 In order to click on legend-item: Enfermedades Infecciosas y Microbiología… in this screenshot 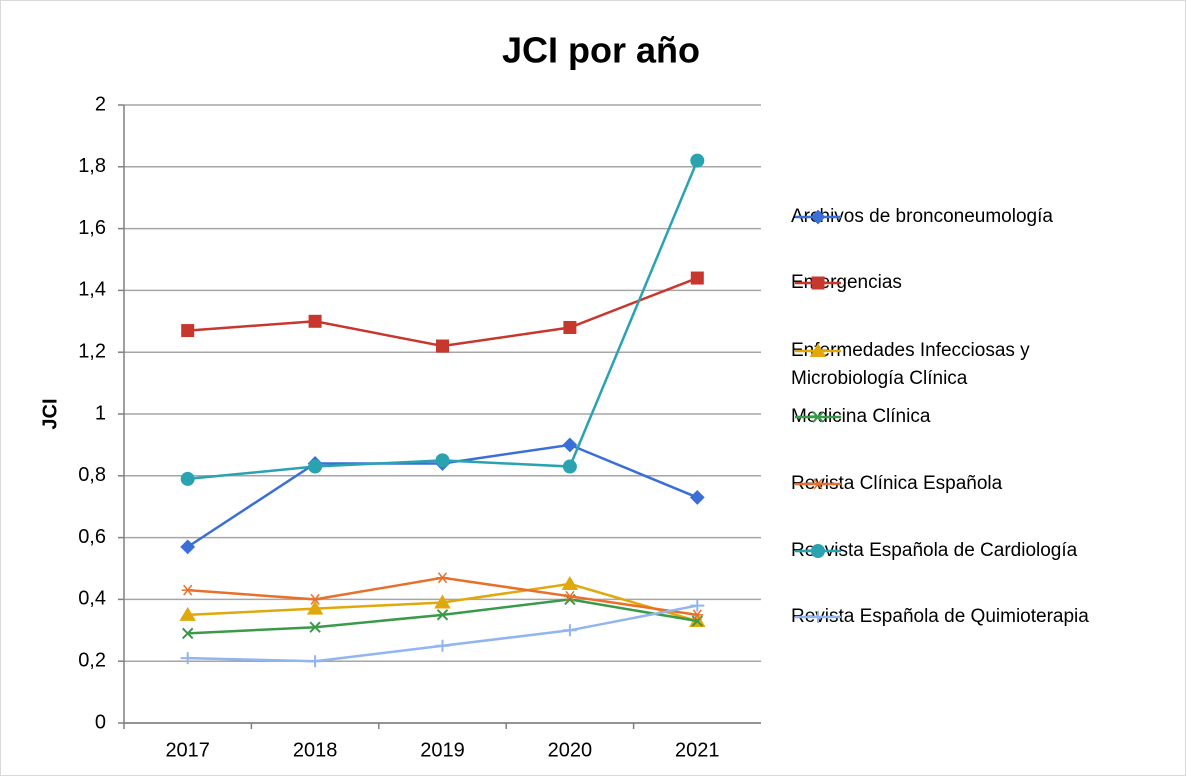, I will do `click(961, 365)`.